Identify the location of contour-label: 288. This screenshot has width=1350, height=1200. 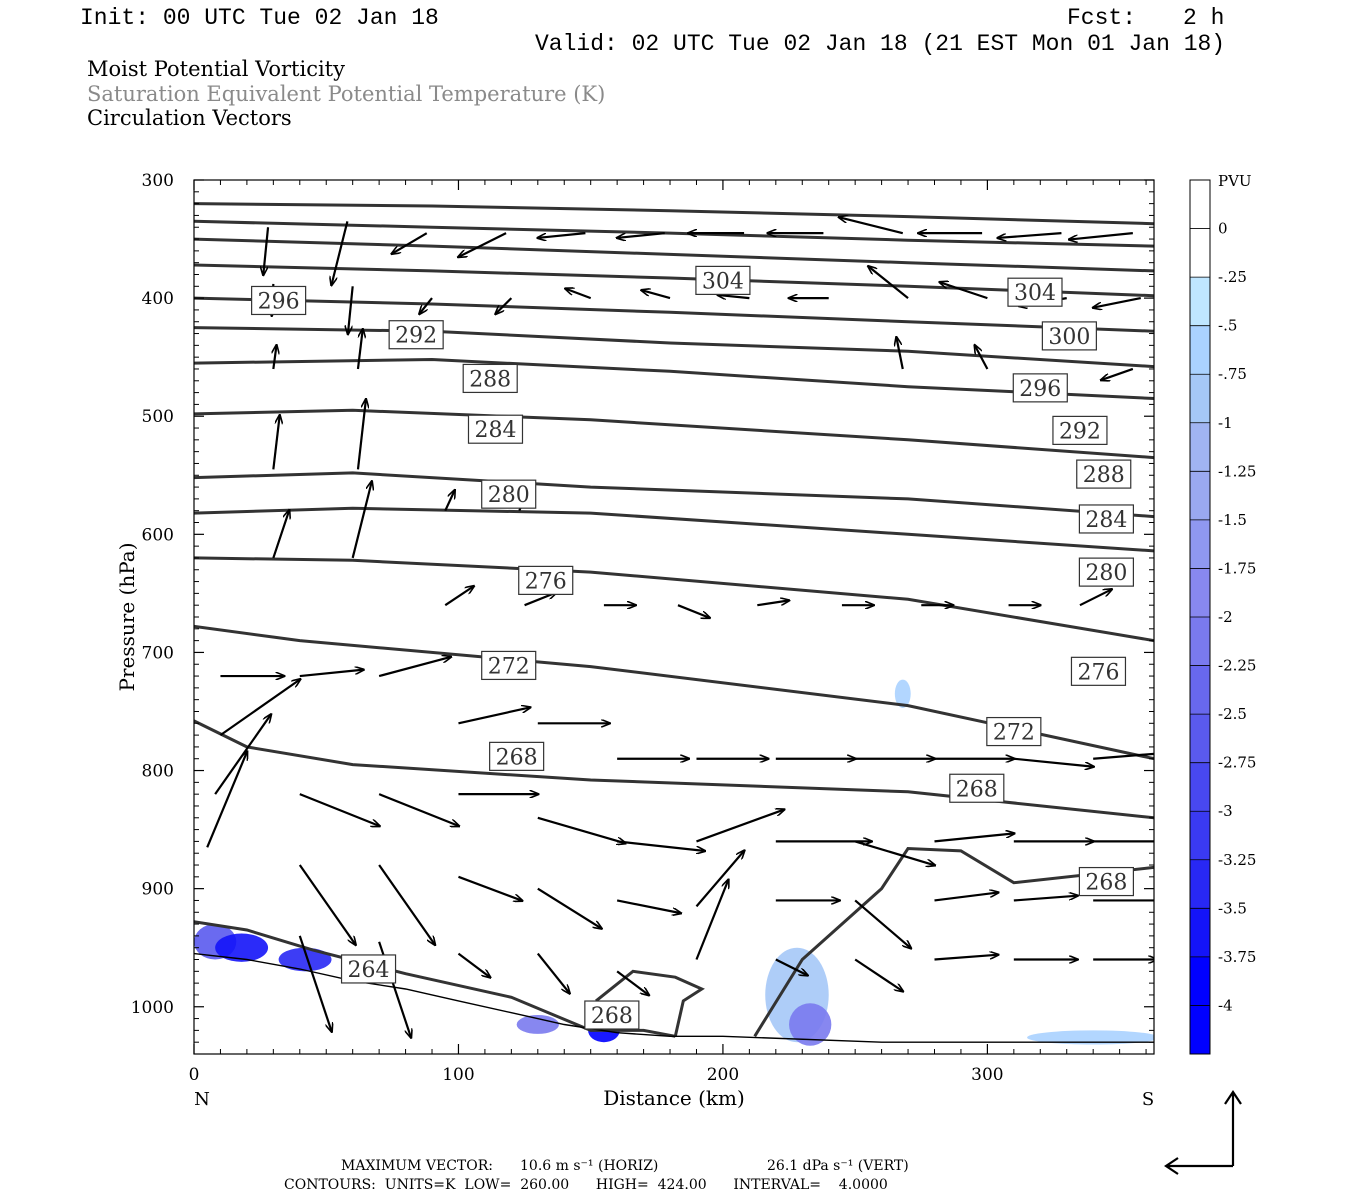
(490, 379).